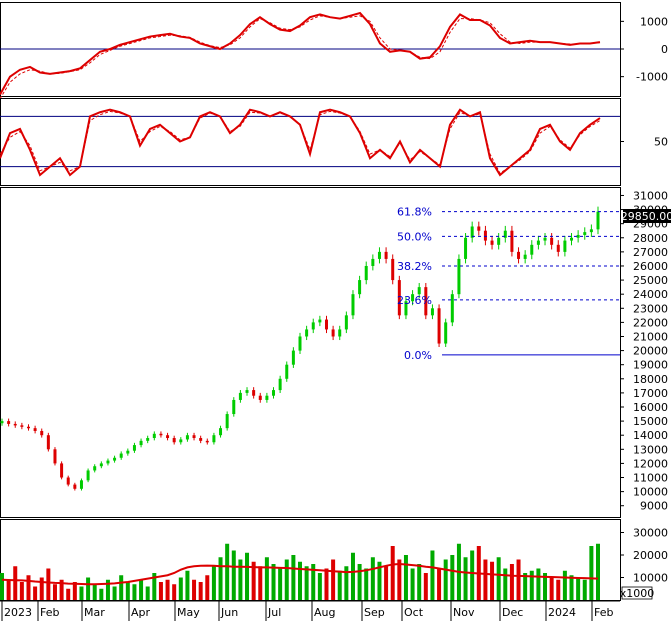  Describe the element at coordinates (654, 506) in the screenshot. I see `price-tick-label: 9000` at that location.